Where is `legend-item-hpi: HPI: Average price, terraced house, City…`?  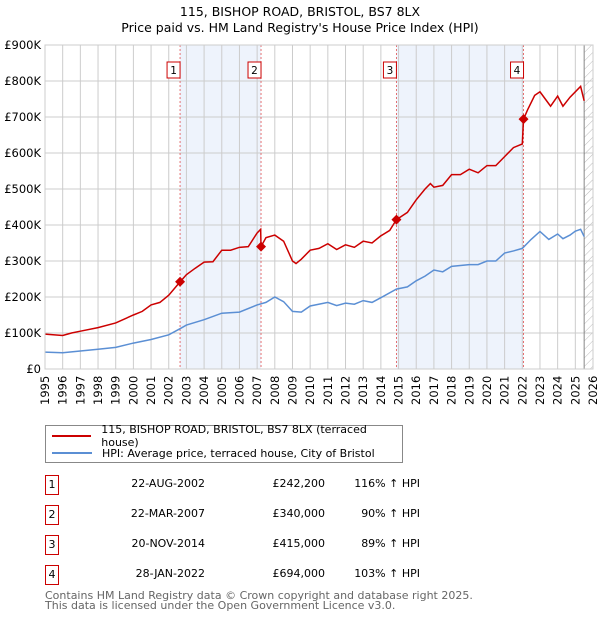 legend-item-hpi: HPI: Average price, terraced house, City… is located at coordinates (210, 453).